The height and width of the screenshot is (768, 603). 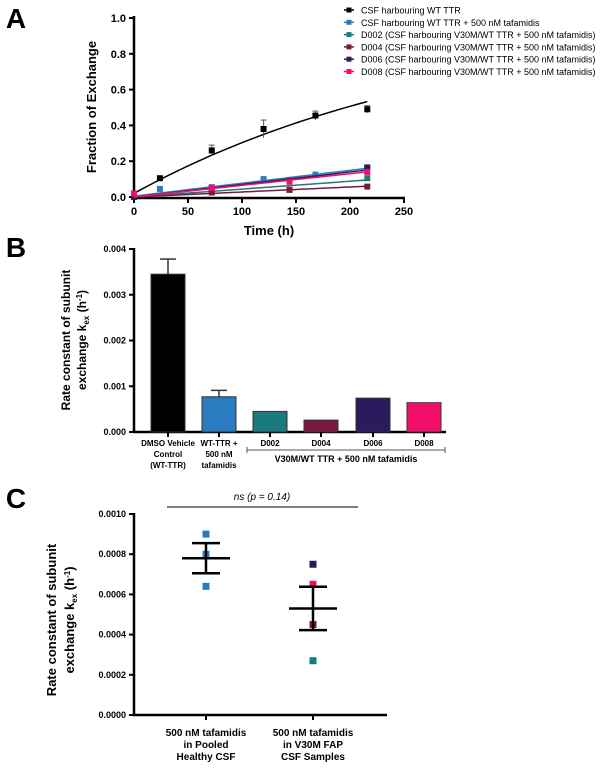 I want to click on a-y-tick-label: 0.6, so click(x=118, y=91).